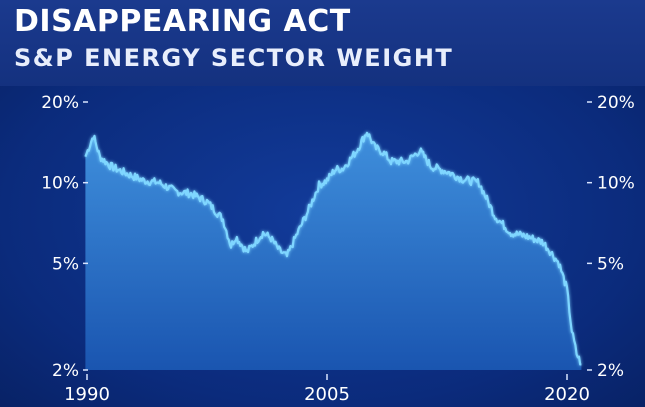 The height and width of the screenshot is (407, 645). What do you see at coordinates (616, 184) in the screenshot?
I see `y-tick-label-right: 10%` at bounding box center [616, 184].